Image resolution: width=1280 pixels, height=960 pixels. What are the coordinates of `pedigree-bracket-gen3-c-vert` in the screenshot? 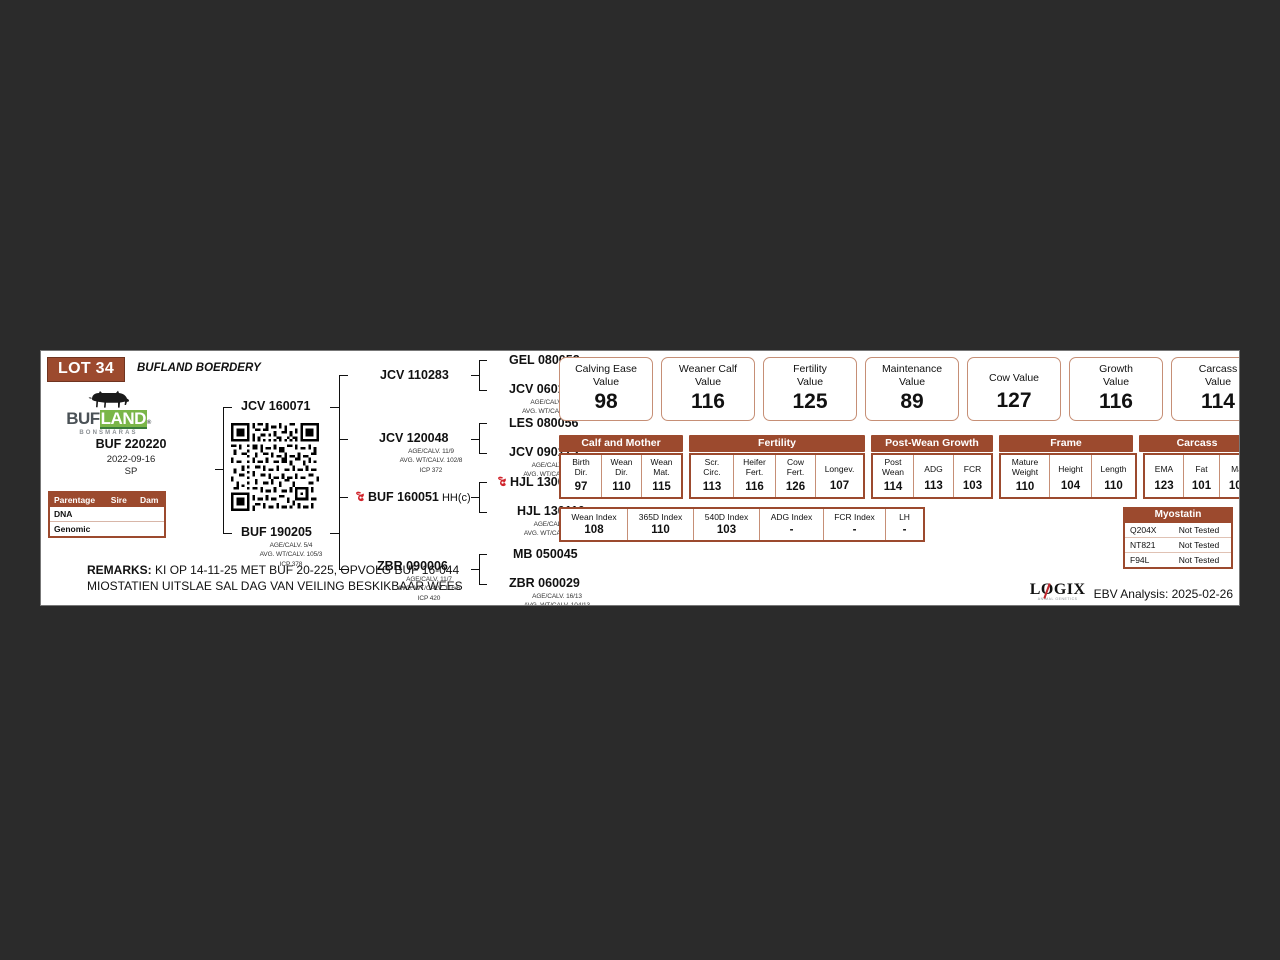 It's located at (479, 497).